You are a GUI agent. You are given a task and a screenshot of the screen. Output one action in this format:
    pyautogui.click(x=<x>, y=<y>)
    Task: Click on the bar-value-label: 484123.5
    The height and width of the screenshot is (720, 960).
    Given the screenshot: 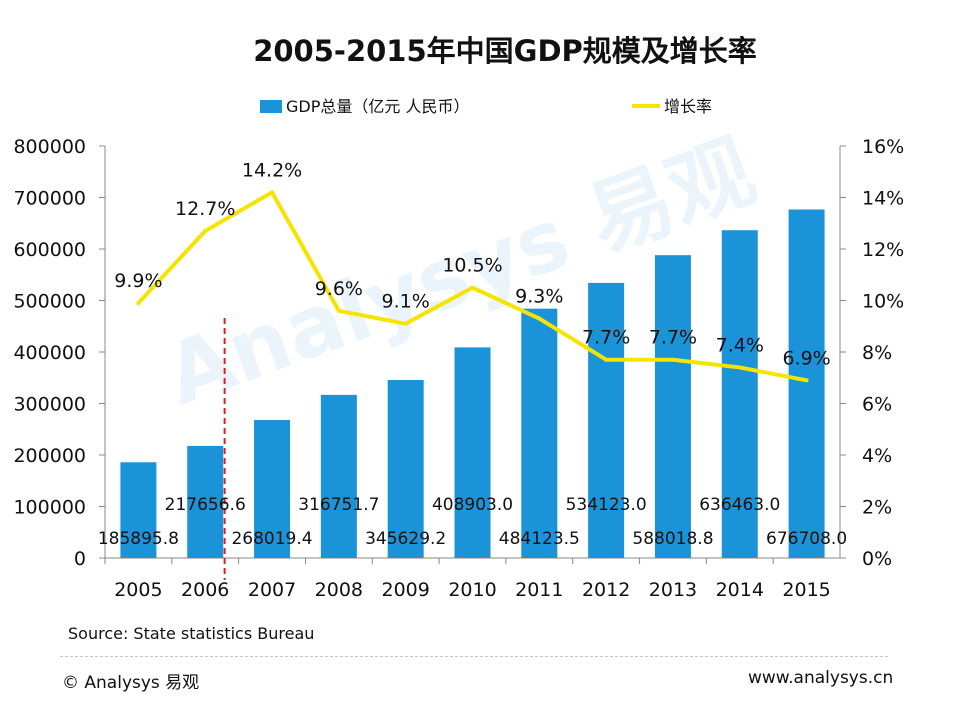 What is the action you would take?
    pyautogui.click(x=539, y=539)
    